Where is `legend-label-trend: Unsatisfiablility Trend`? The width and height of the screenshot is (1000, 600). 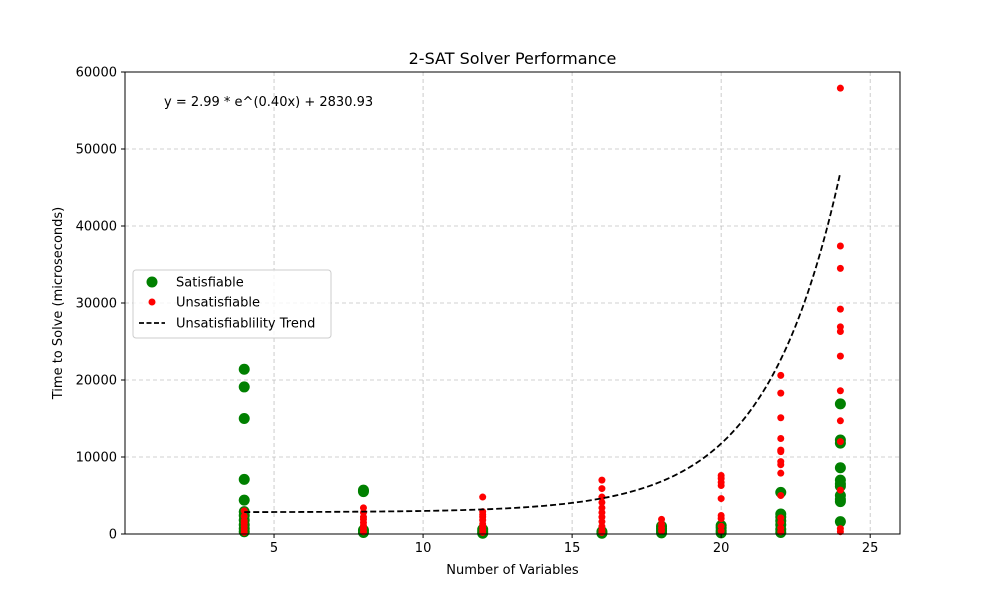
legend-label-trend: Unsatisfiablility Trend is located at coordinates (245, 324).